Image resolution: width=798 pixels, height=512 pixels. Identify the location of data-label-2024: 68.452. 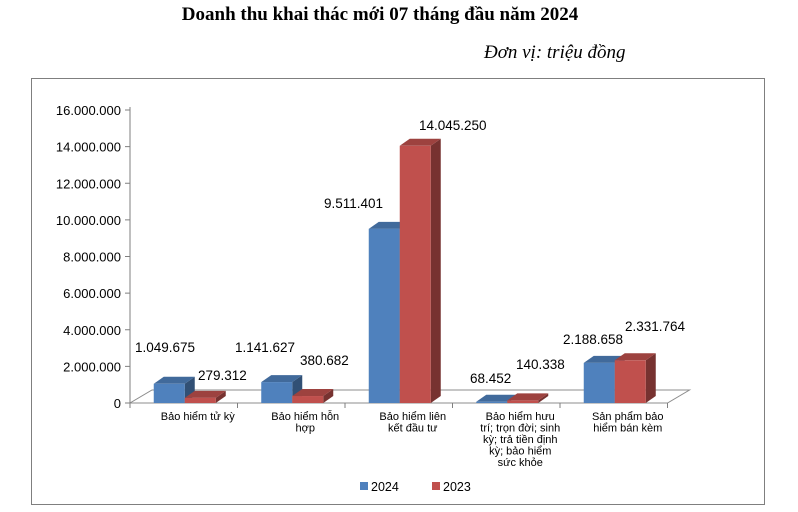
(490, 378).